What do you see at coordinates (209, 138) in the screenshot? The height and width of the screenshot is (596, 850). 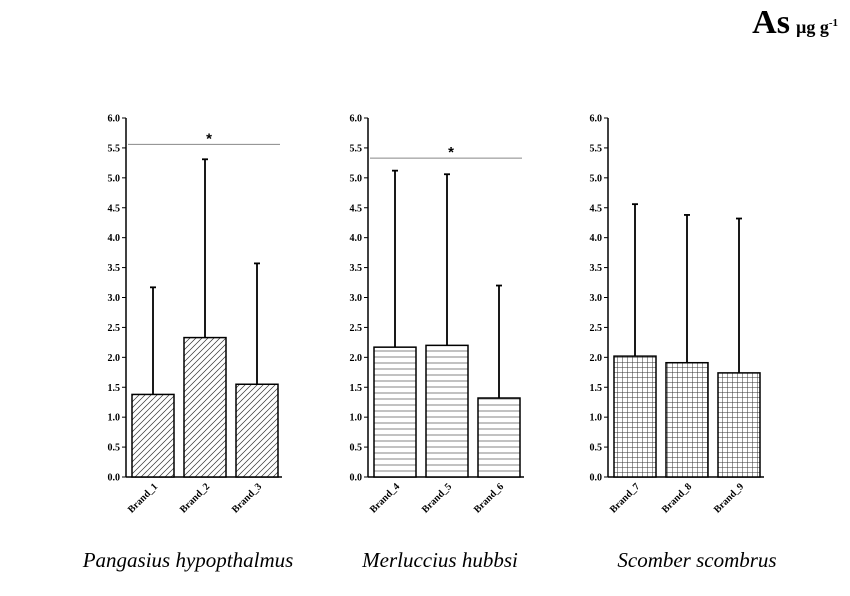 I see `panel-1-significance-star: *` at bounding box center [209, 138].